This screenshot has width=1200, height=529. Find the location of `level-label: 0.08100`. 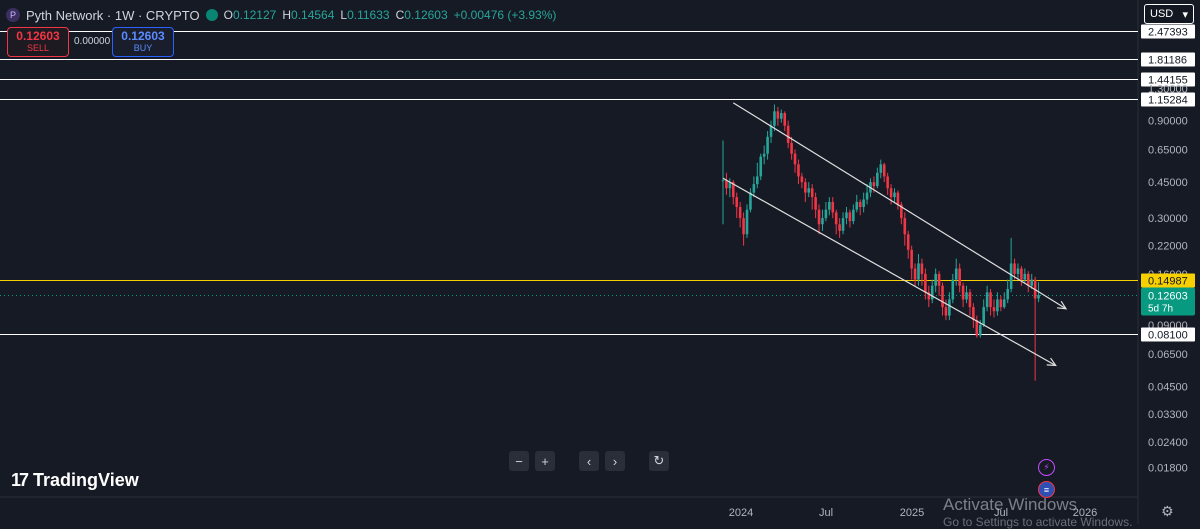

level-label: 0.08100 is located at coordinates (1168, 336).